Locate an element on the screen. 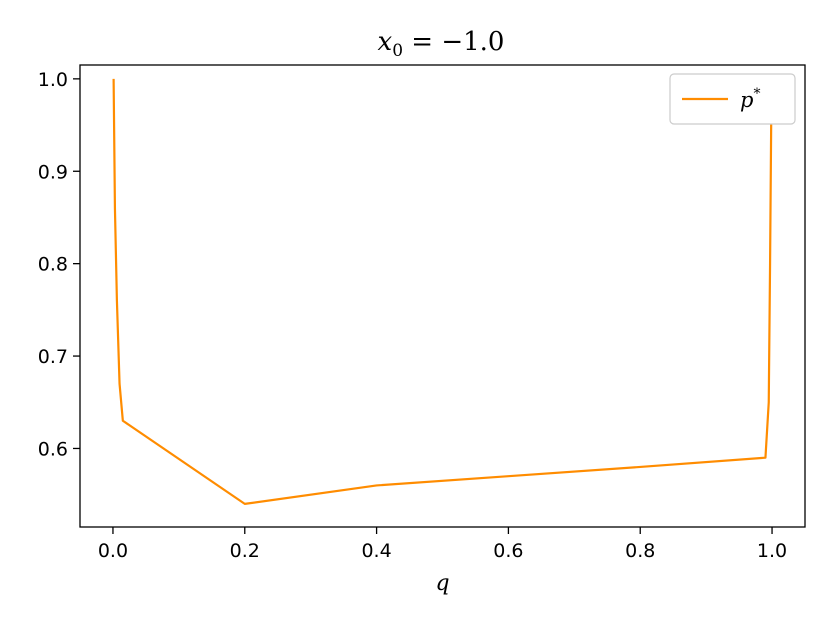 This screenshot has height=623, width=830. title-rest: = −1.0 is located at coordinates (453, 42).